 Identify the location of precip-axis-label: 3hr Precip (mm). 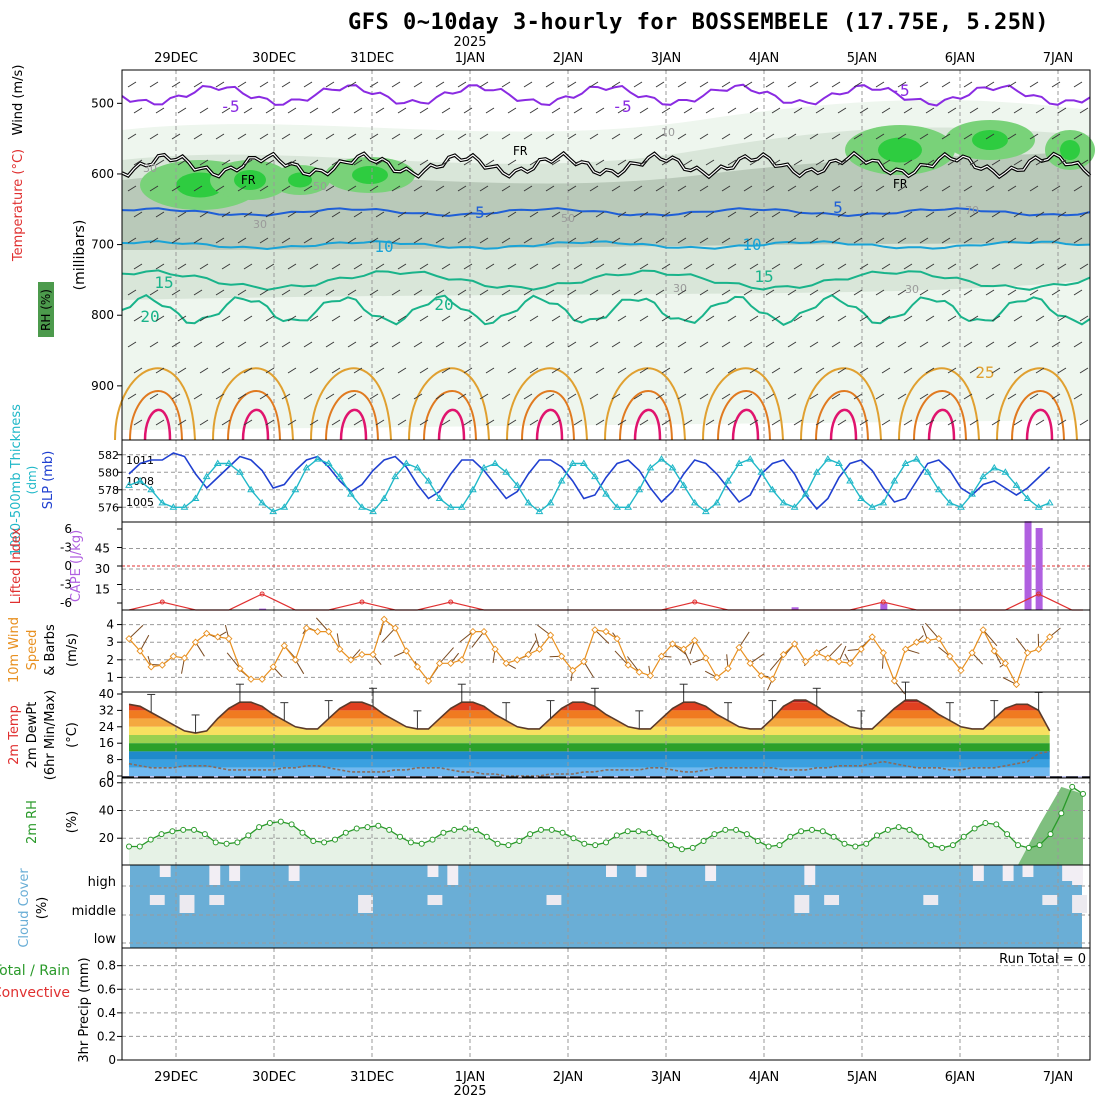
(84, 1009).